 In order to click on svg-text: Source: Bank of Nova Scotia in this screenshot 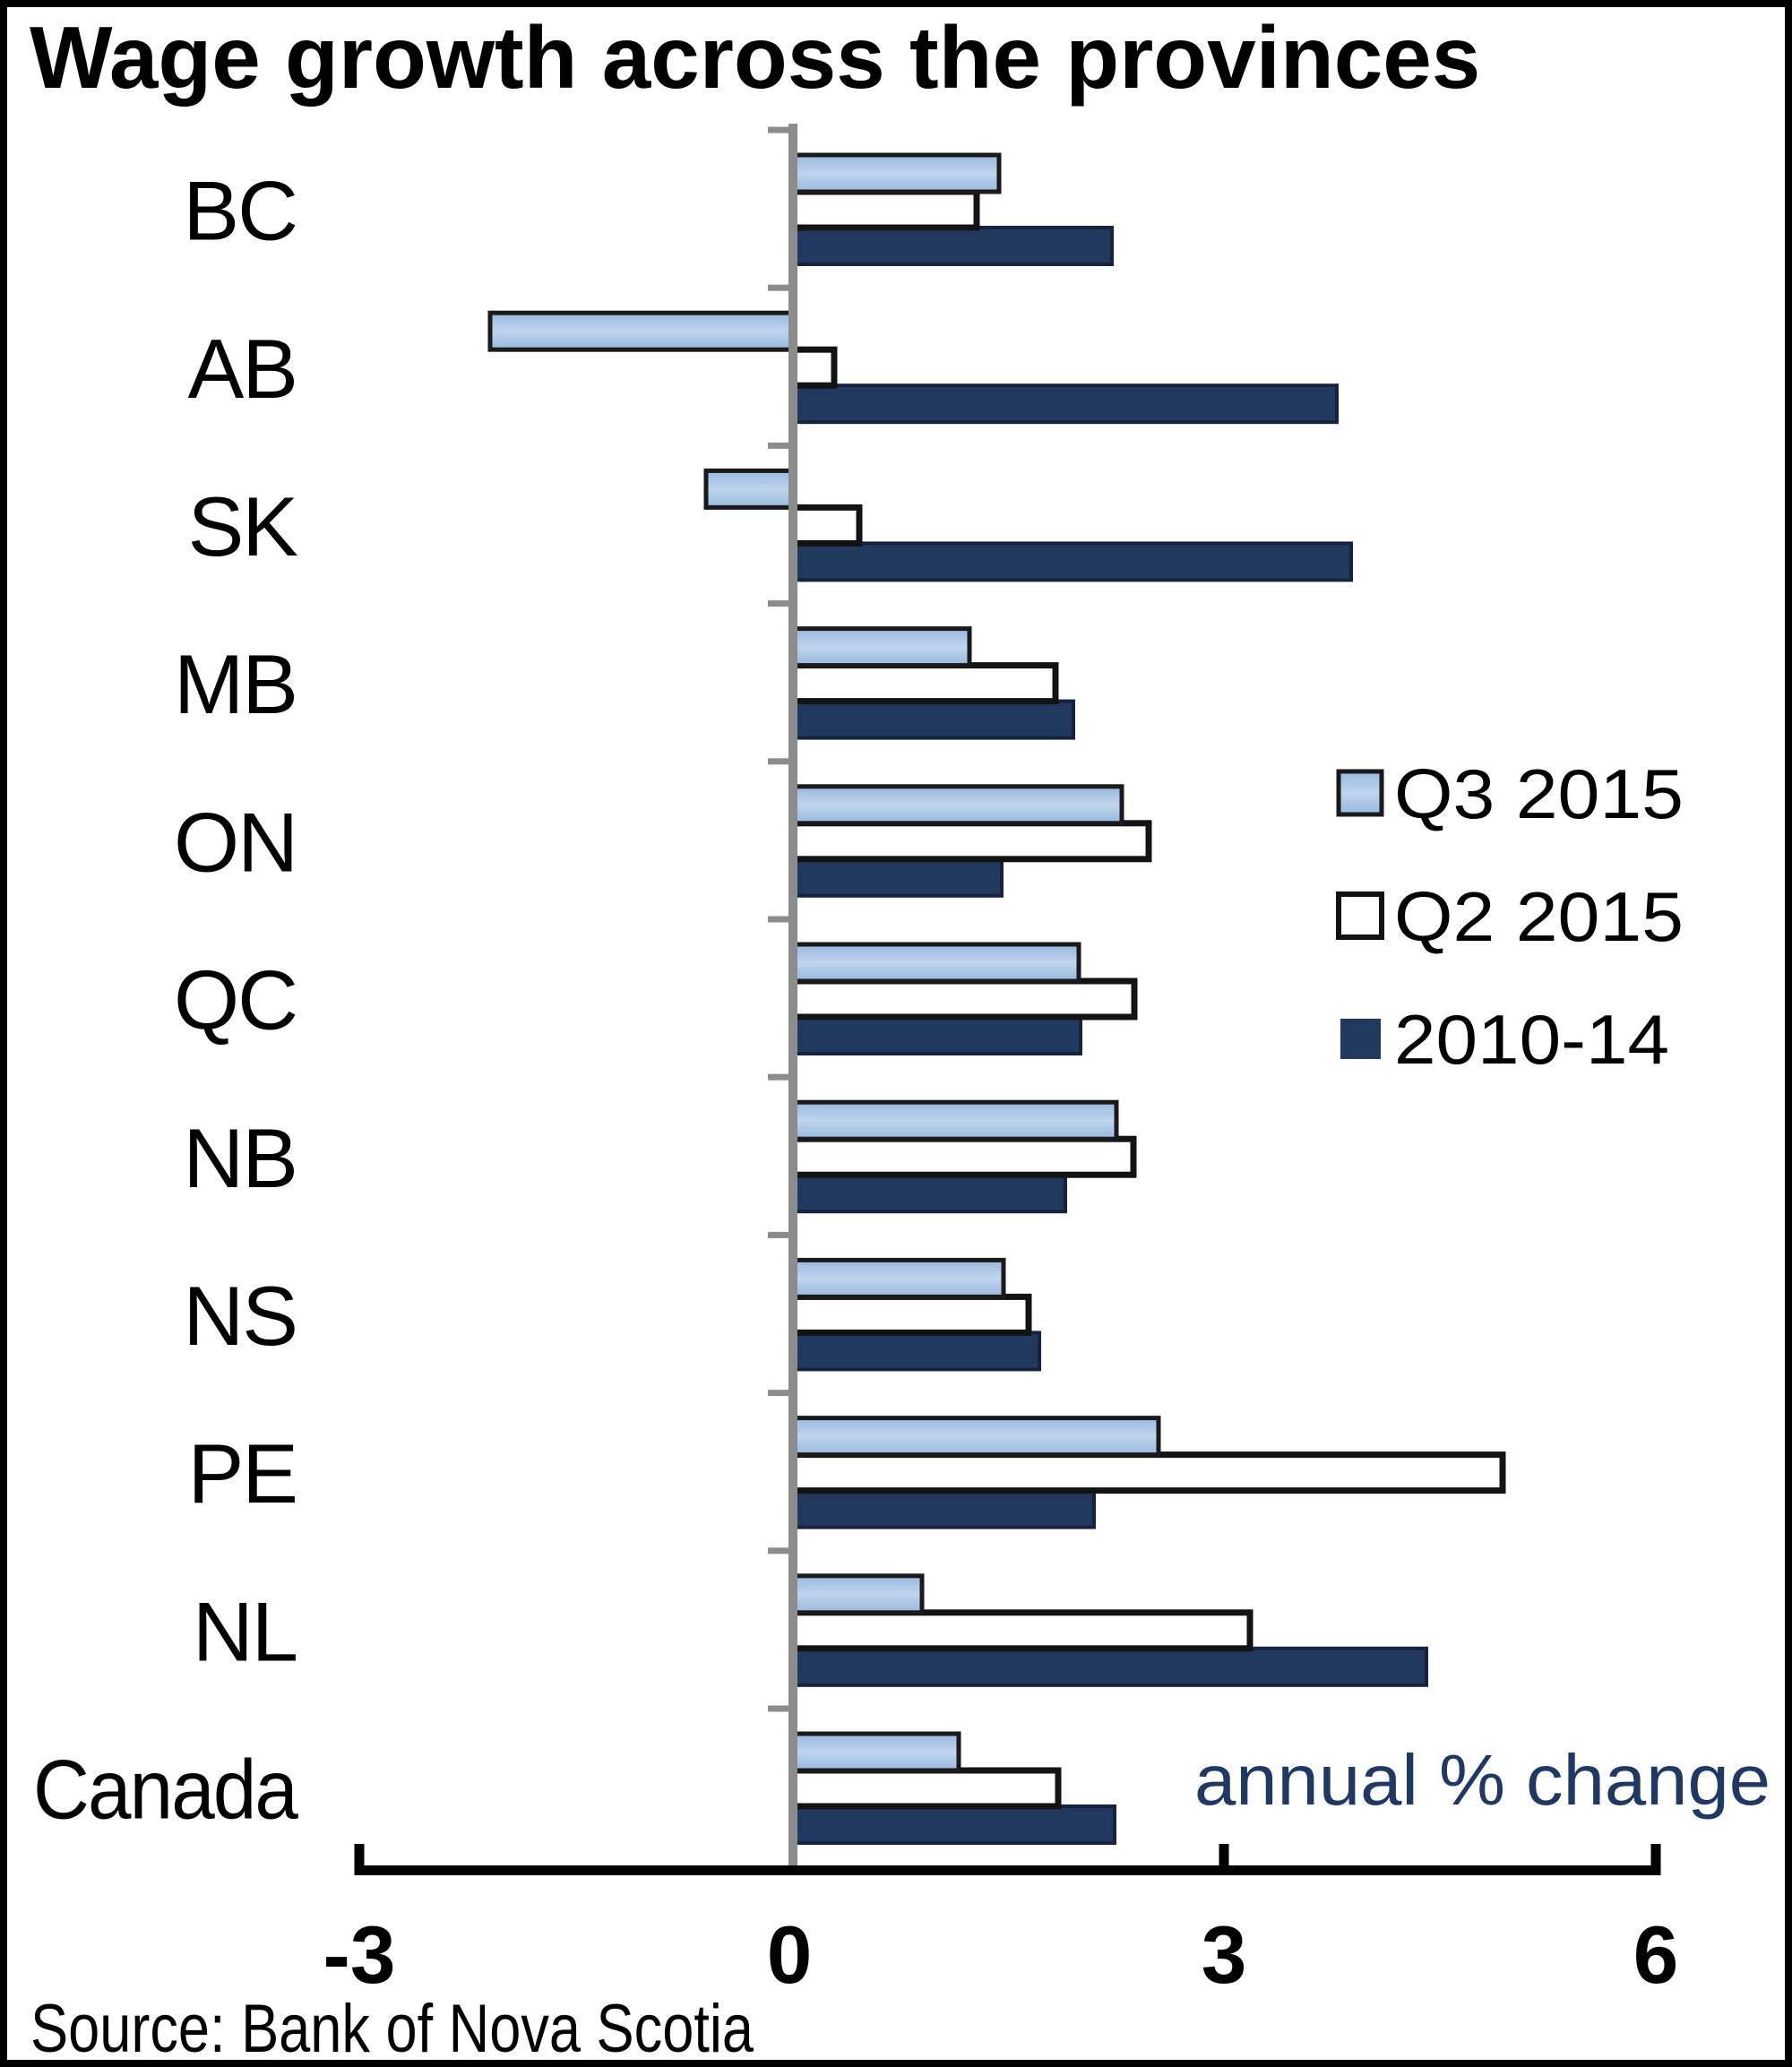, I will do `click(392, 2029)`.